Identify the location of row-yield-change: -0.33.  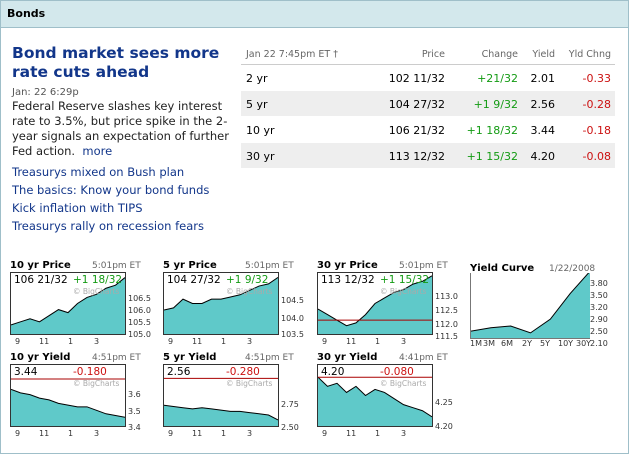
(596, 78).